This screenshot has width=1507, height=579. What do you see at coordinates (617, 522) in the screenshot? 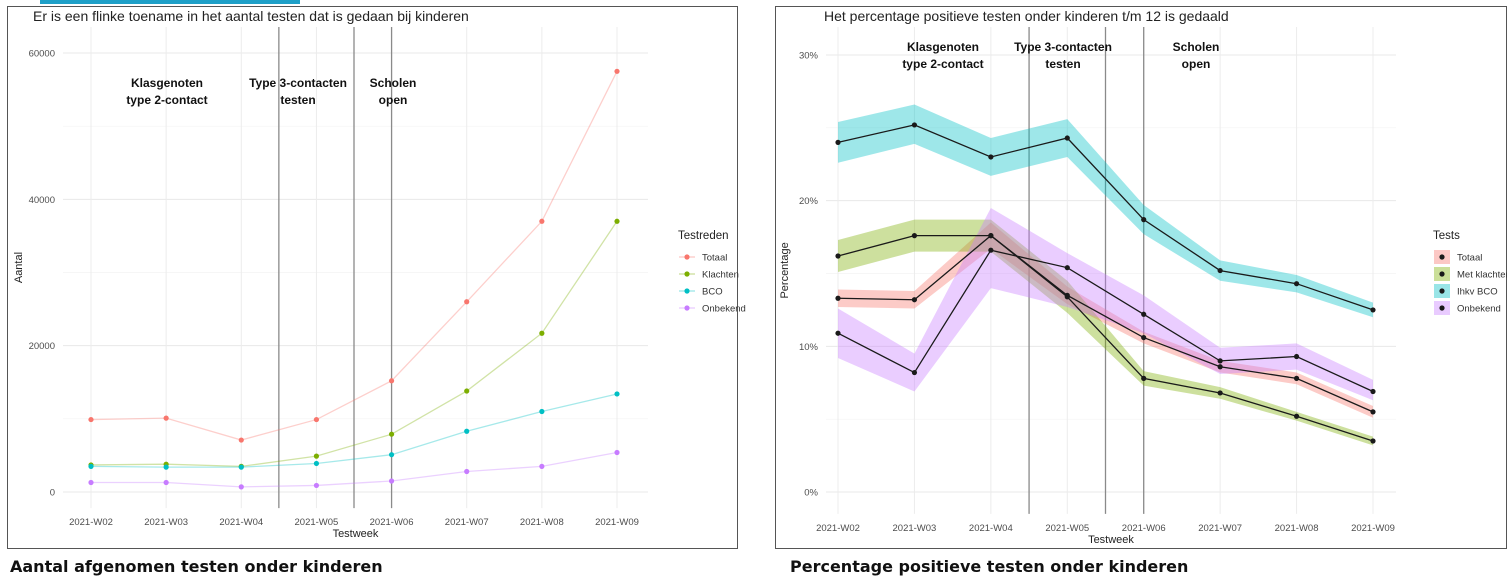
I see `x-tick-label: 2021-W09` at bounding box center [617, 522].